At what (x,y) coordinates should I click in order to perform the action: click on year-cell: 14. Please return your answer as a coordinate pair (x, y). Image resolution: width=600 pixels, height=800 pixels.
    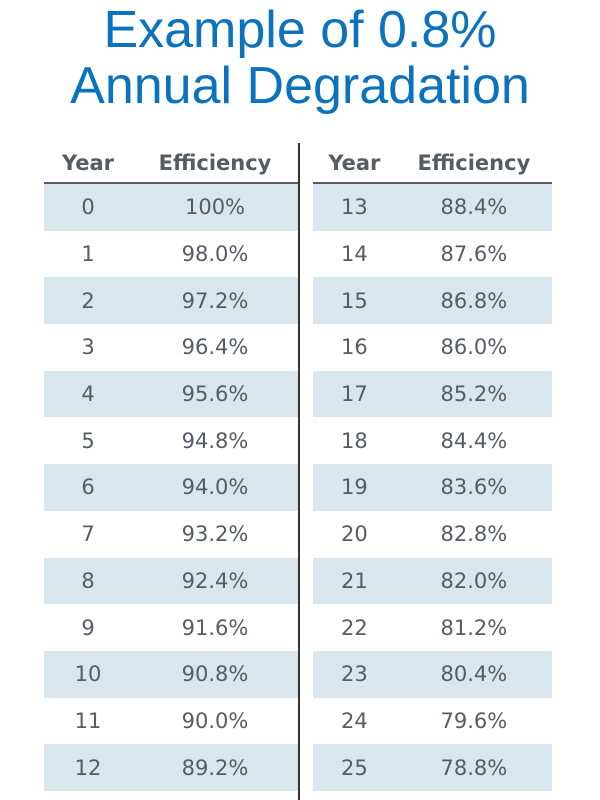
    Looking at the image, I should click on (354, 254).